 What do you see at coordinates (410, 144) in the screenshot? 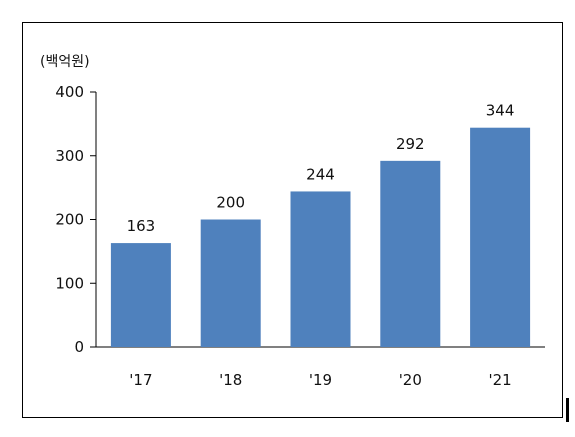
I see `bar-value-label: 292` at bounding box center [410, 144].